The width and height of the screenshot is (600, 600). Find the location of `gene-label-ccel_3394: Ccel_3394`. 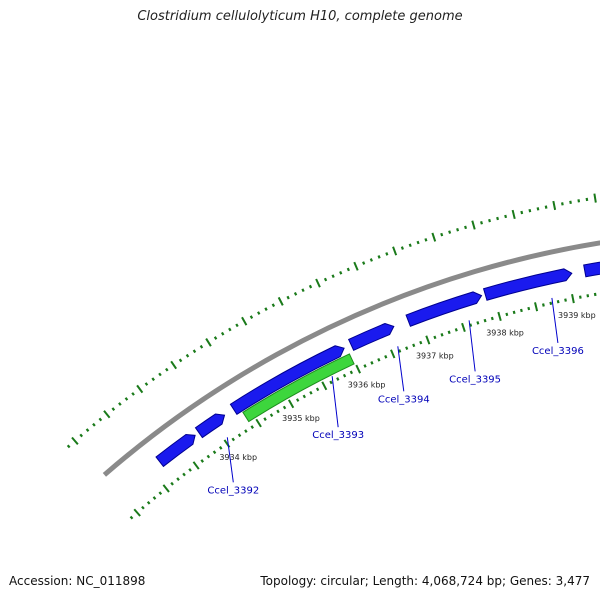

gene-label-ccel_3394: Ccel_3394 is located at coordinates (404, 399).